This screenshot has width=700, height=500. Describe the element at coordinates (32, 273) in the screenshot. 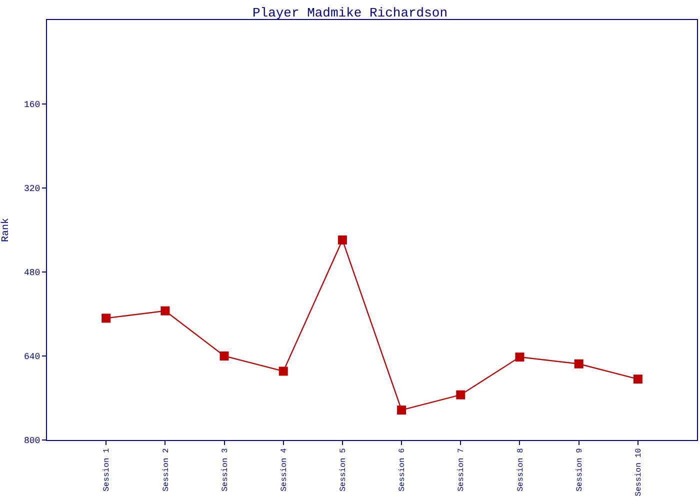

I see `y-tick-label: 480` at that location.